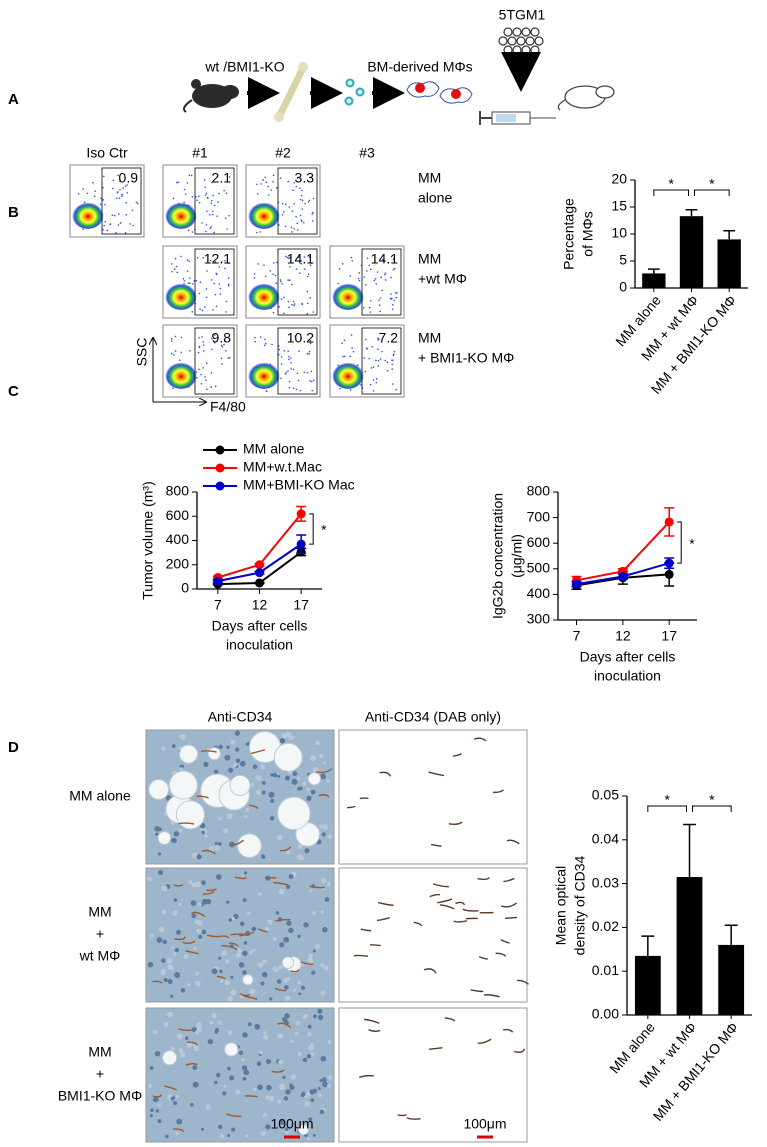 This screenshot has width=767, height=1147. What do you see at coordinates (539, 568) in the screenshot?
I see `y-tick-label: 500` at bounding box center [539, 568].